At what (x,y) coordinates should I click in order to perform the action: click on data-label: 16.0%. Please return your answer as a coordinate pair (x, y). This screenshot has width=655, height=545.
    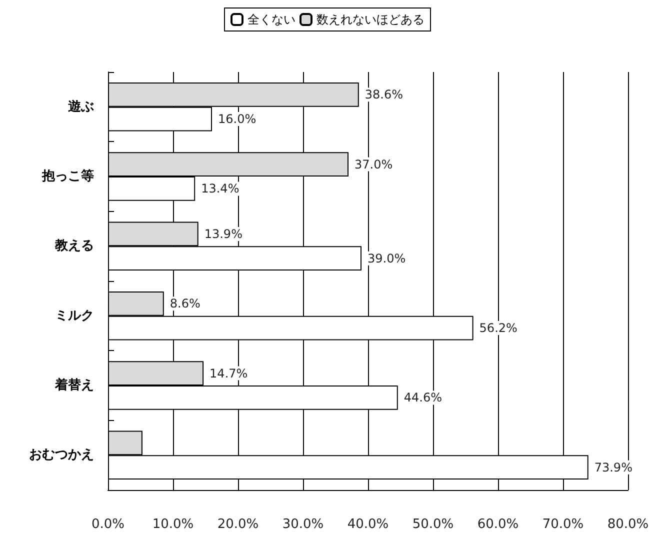
    Looking at the image, I should click on (237, 119).